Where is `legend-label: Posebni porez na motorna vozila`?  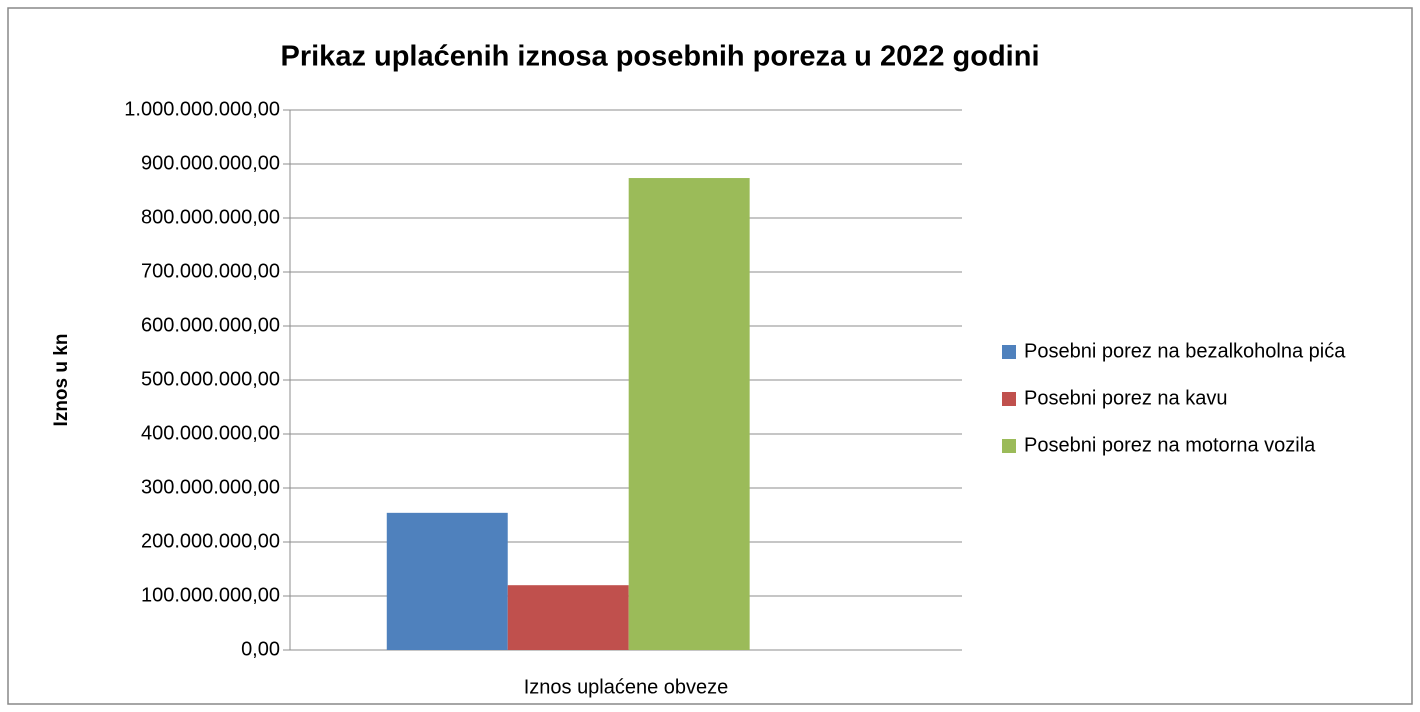
legend-label: Posebni porez na motorna vozila is located at coordinates (1170, 445).